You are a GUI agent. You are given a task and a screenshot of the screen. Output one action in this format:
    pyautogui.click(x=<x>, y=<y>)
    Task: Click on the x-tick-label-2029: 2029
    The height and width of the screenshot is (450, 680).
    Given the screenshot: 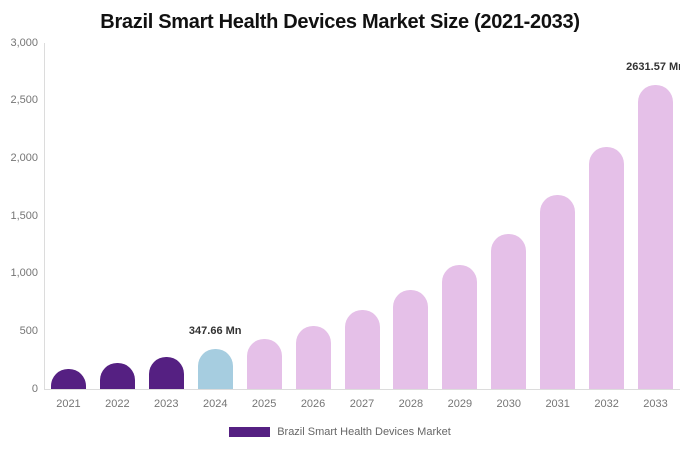 What is the action you would take?
    pyautogui.click(x=460, y=404)
    